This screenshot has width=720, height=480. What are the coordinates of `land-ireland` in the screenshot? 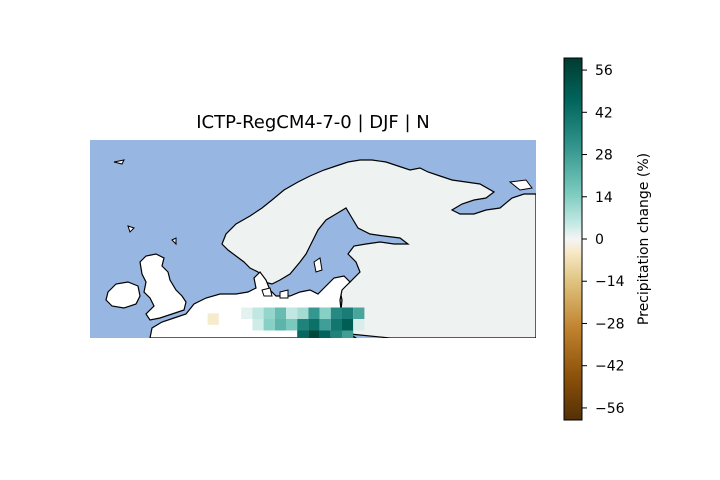 It's located at (123, 295).